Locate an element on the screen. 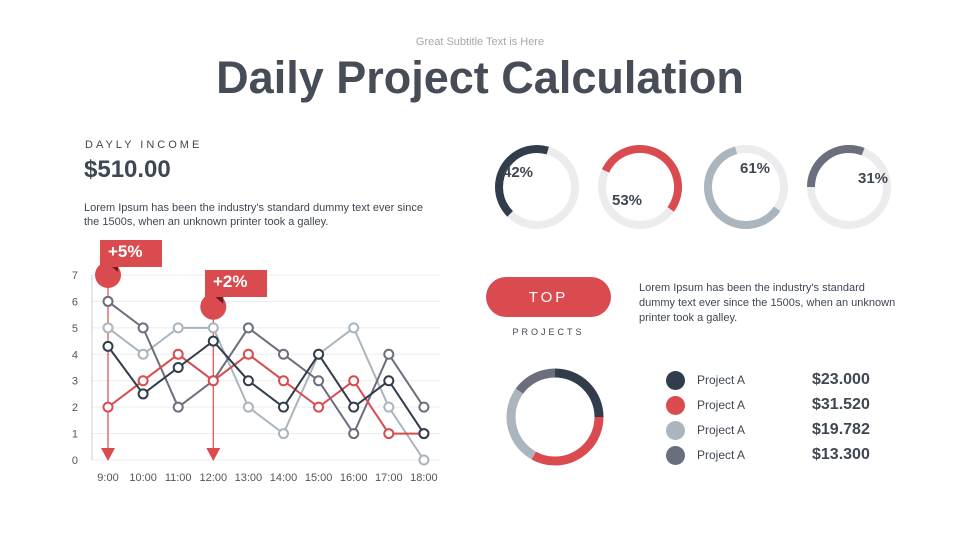  x-tick-label: 9:00 is located at coordinates (107, 478).